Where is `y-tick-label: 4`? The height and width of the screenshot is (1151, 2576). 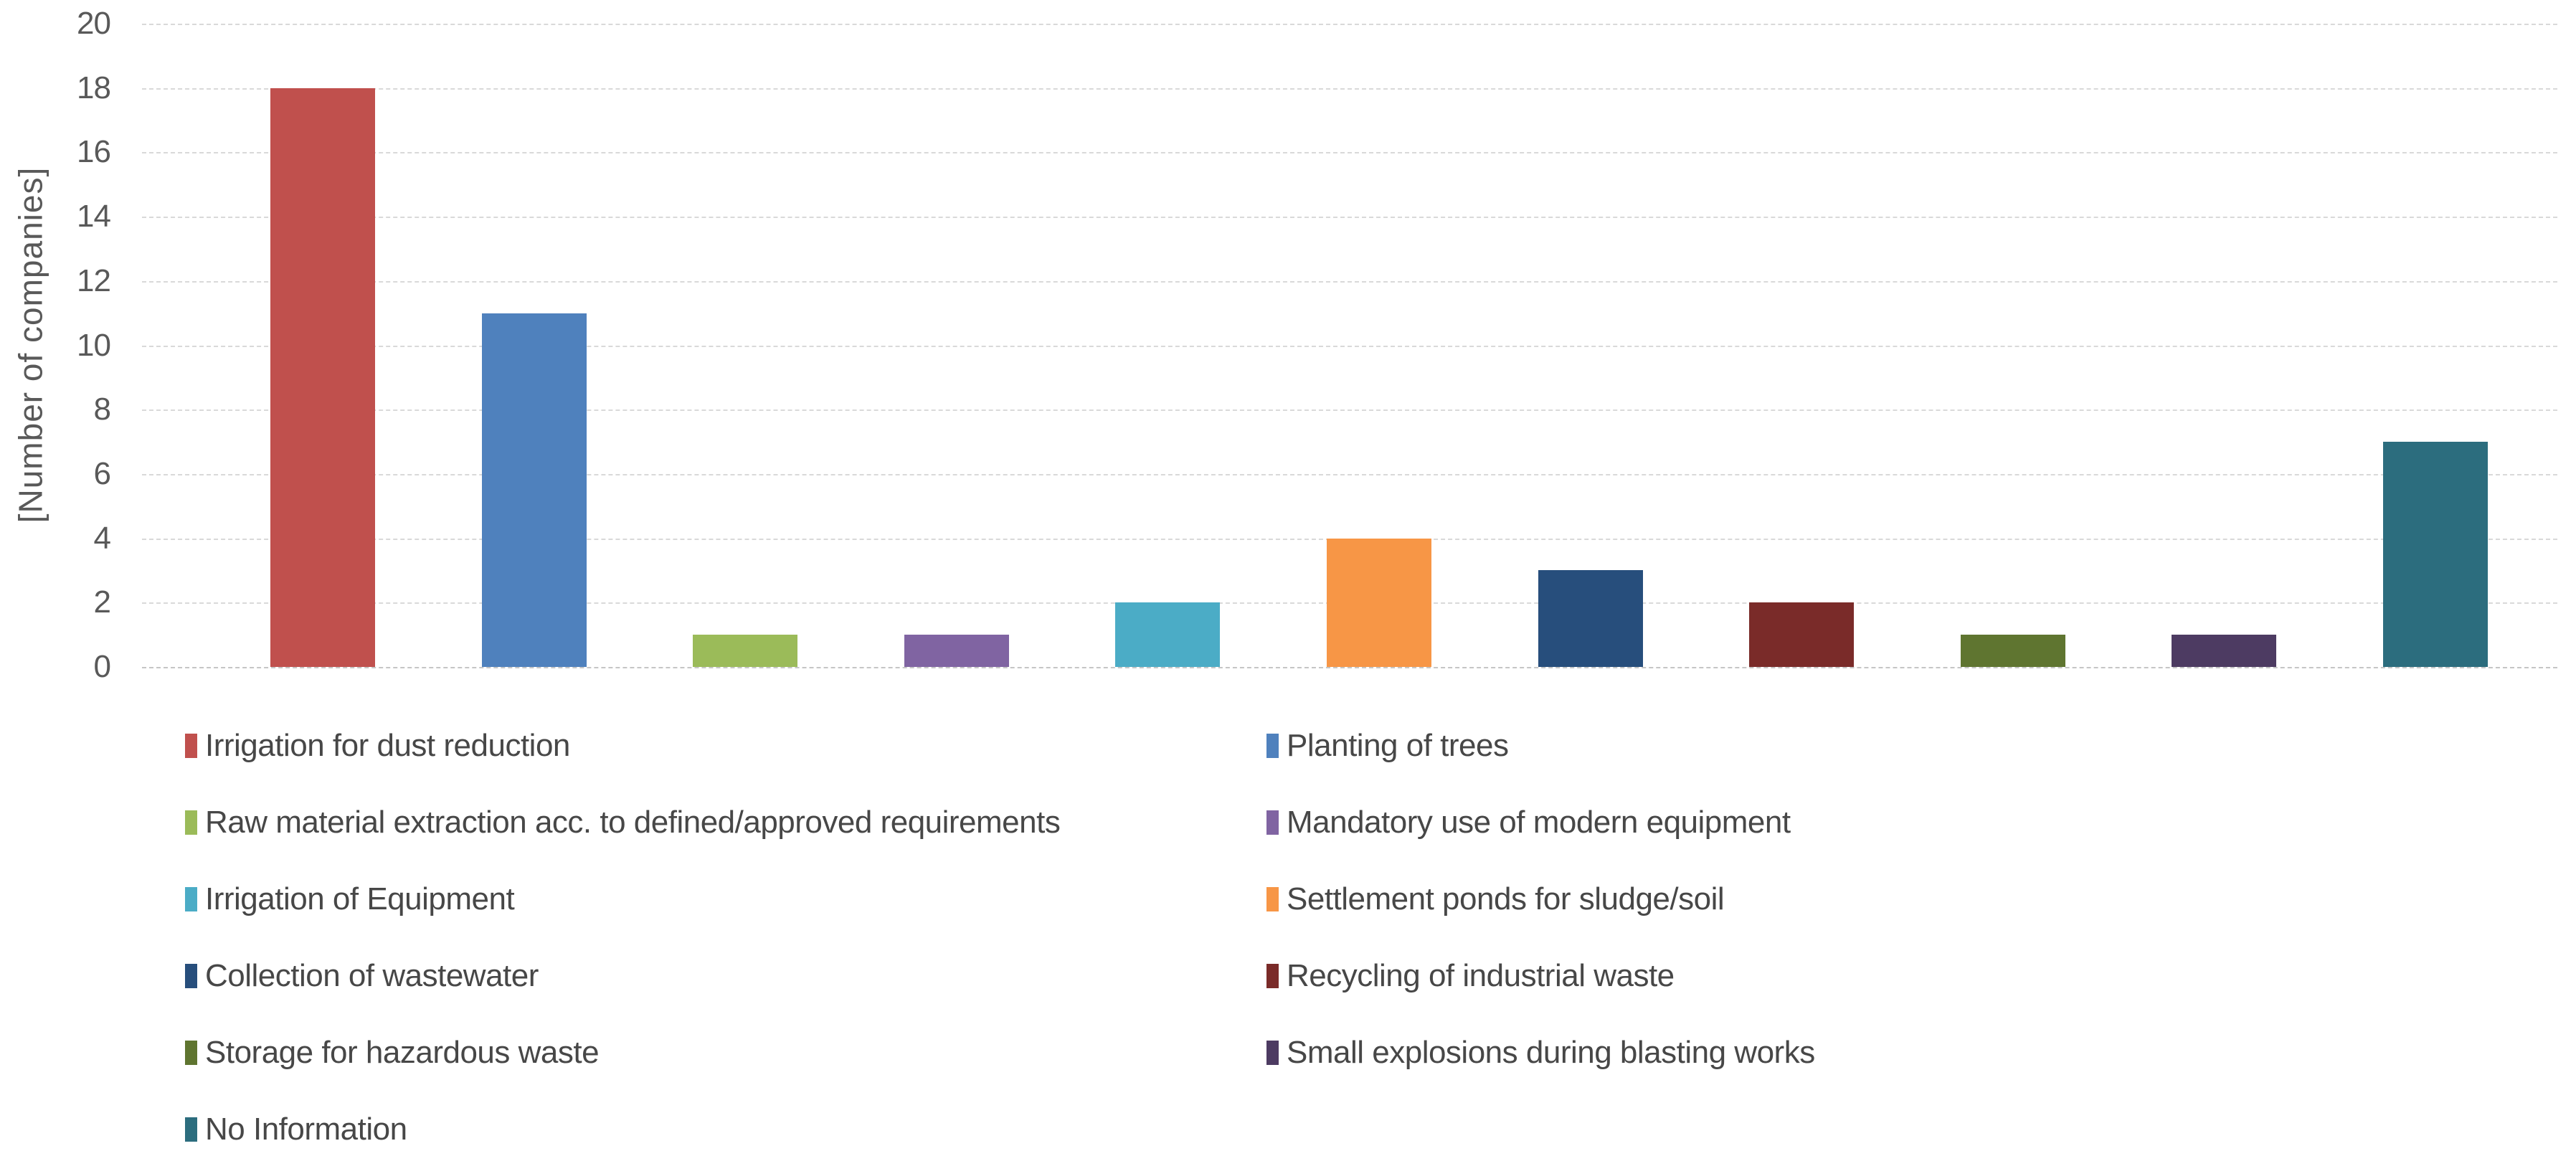 y-tick-label: 4 is located at coordinates (102, 538).